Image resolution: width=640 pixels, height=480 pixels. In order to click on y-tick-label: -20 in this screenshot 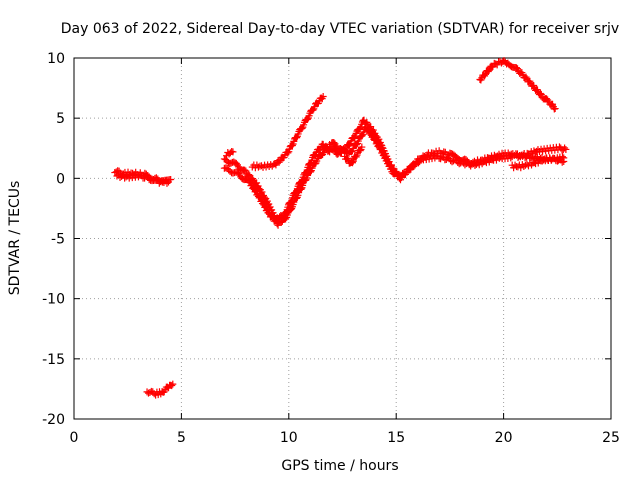, I will do `click(53, 420)`.